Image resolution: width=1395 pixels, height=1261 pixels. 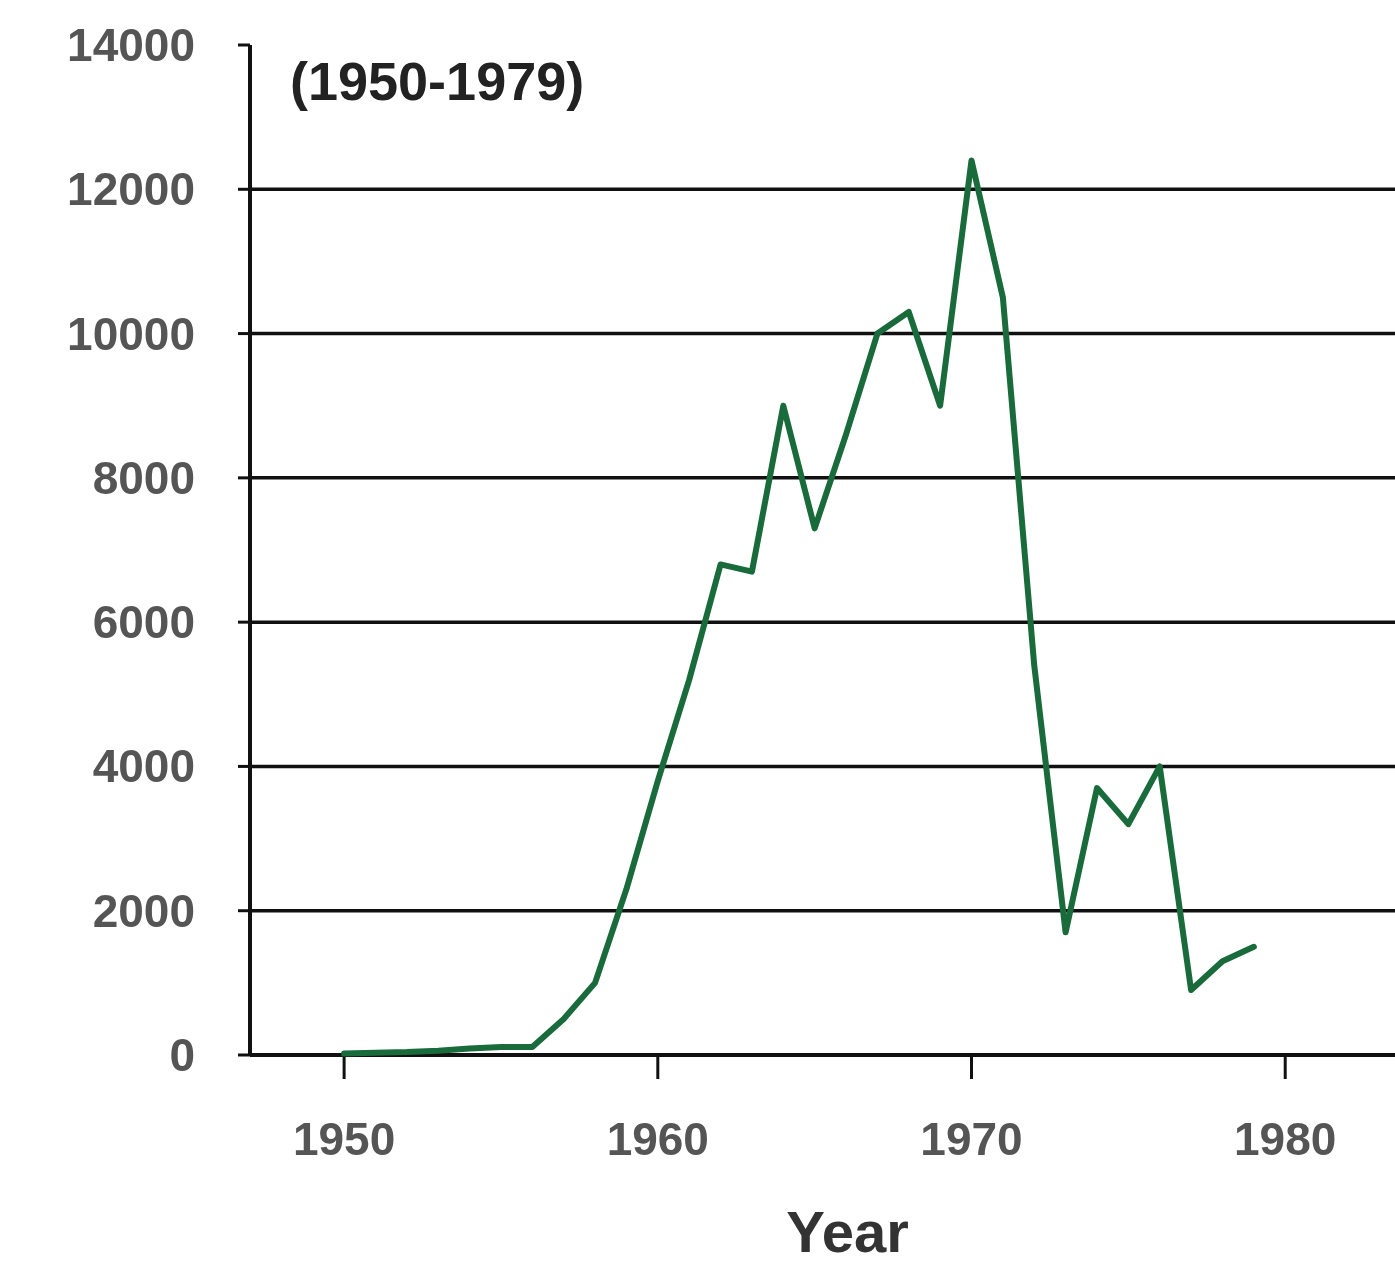 What do you see at coordinates (143, 622) in the screenshot?
I see `y-tick-label: 6000` at bounding box center [143, 622].